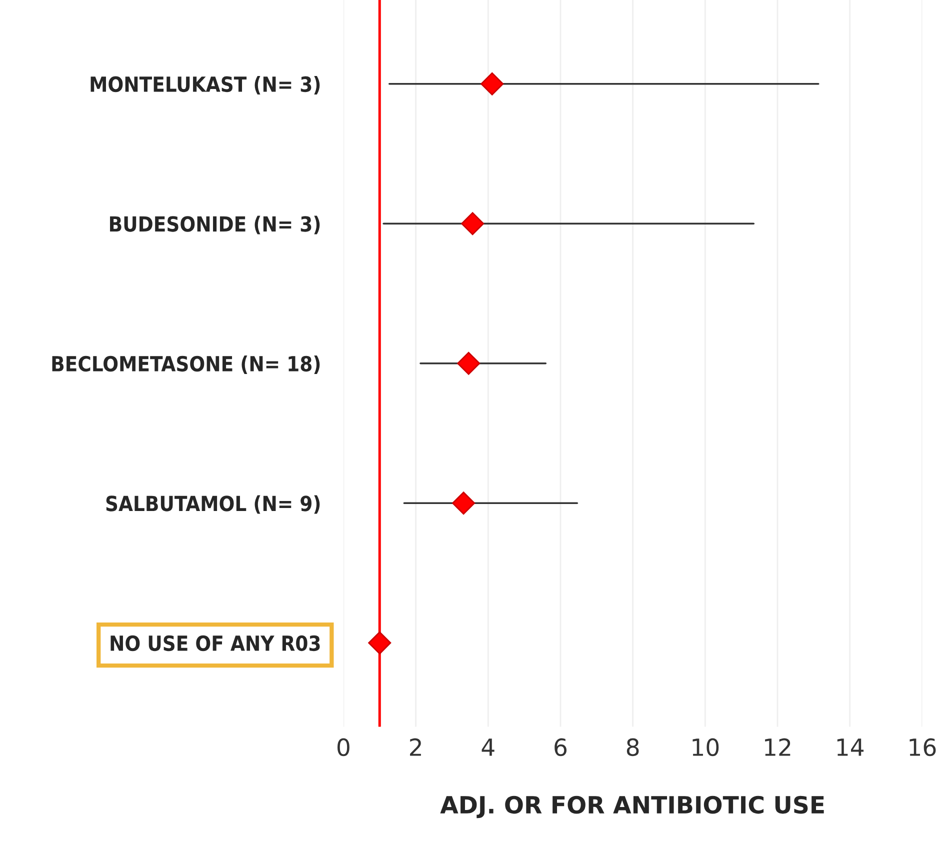 The height and width of the screenshot is (855, 941). What do you see at coordinates (923, 747) in the screenshot?
I see `x-tick-label: 16` at bounding box center [923, 747].